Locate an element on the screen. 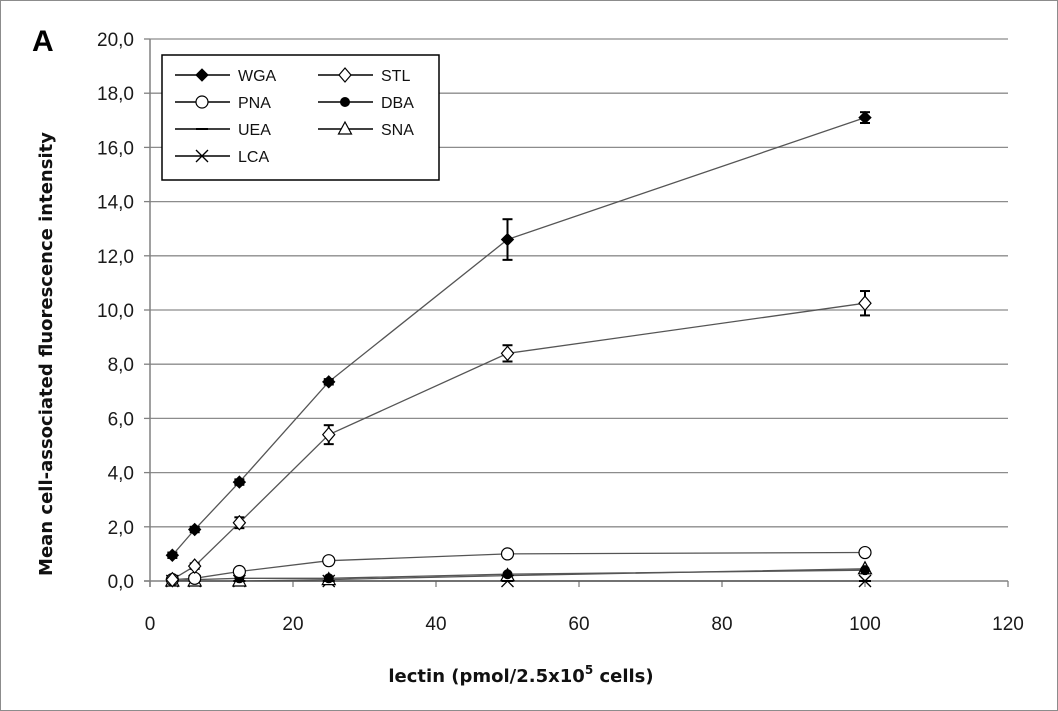 This screenshot has height=711, width=1058. x-tick-label: 0 is located at coordinates (150, 624).